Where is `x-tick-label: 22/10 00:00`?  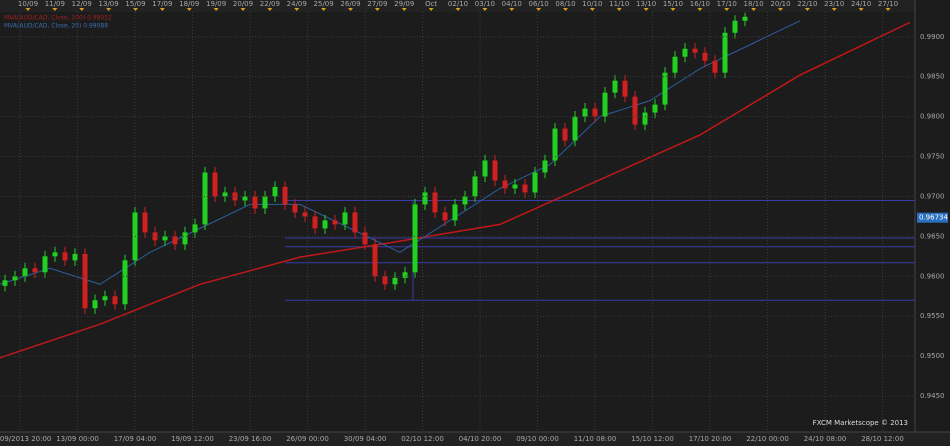 x-tick-label: 22/10 00:00 is located at coordinates (767, 439).